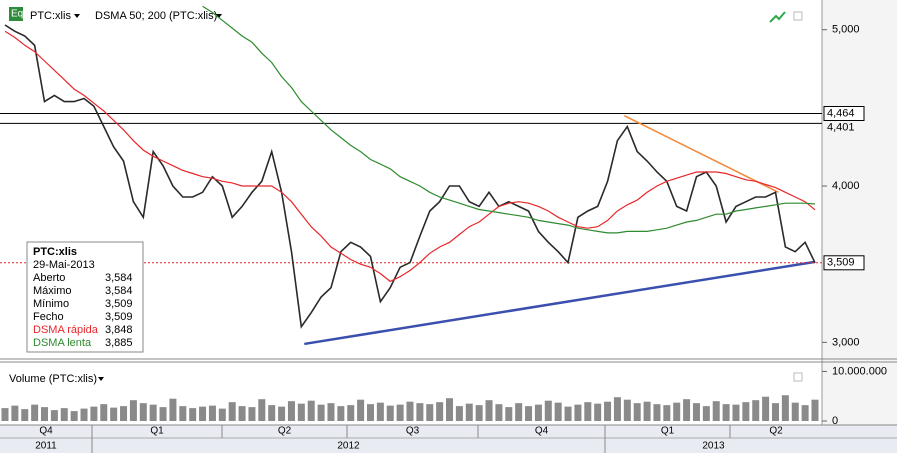 The height and width of the screenshot is (453, 897). Describe the element at coordinates (348, 446) in the screenshot. I see `year-label: 2012` at that location.